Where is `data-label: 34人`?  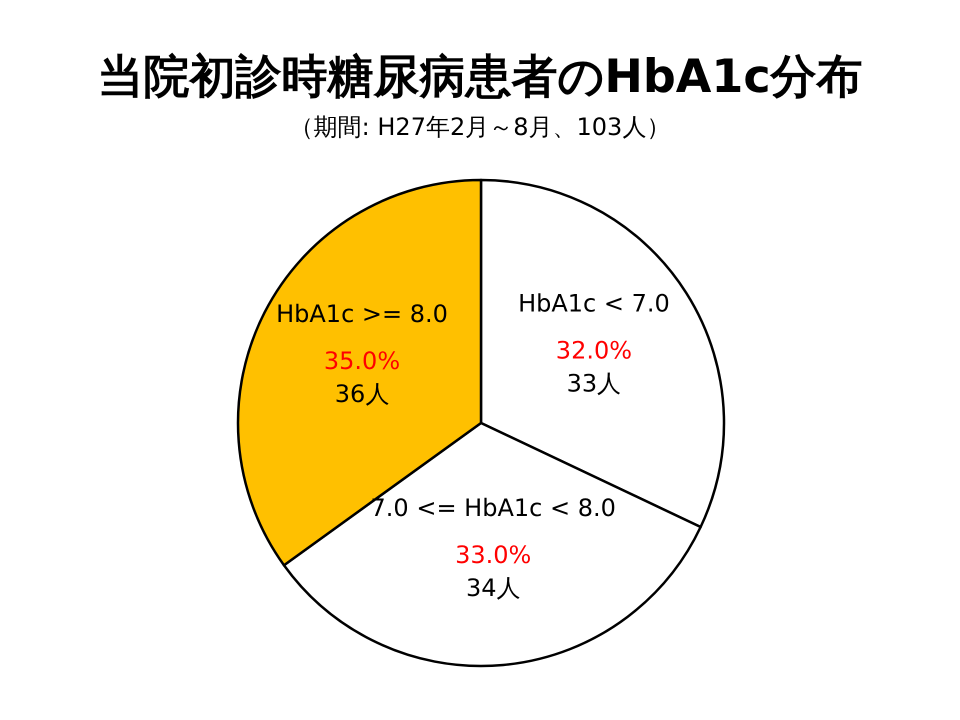
data-label: 34人 is located at coordinates (493, 588).